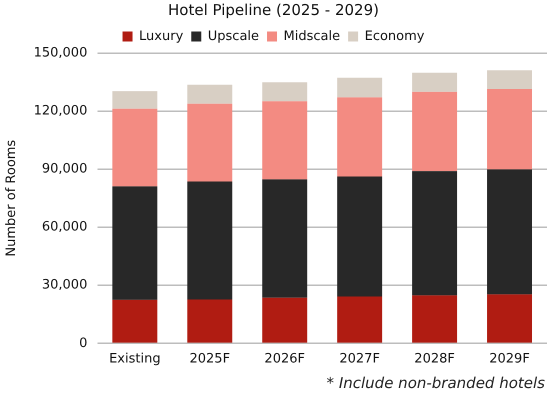  I want to click on y-tick-label: 60,000, so click(65, 227).